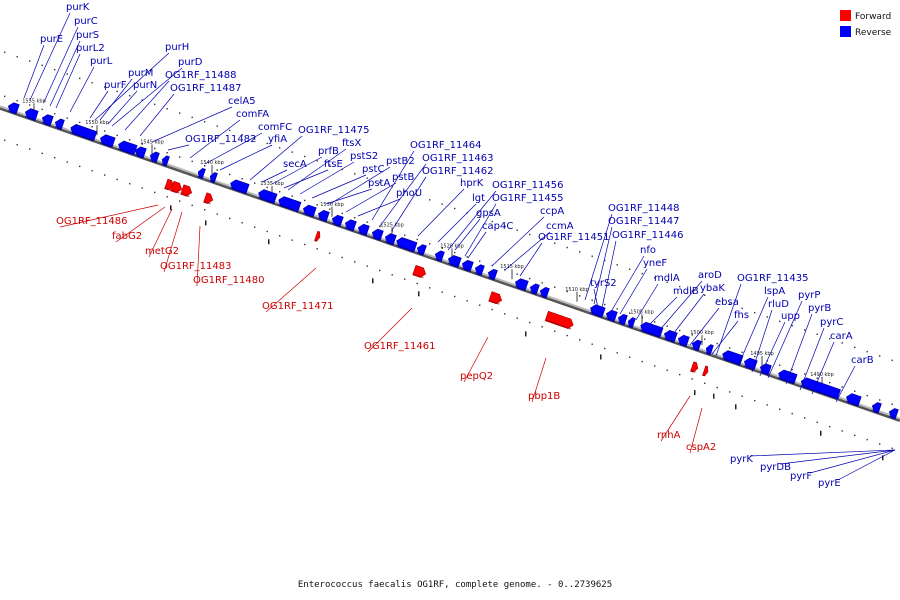 This screenshot has height=600, width=900. I want to click on gene-label-og1rf-11471: OG1RF_11471, so click(298, 306).